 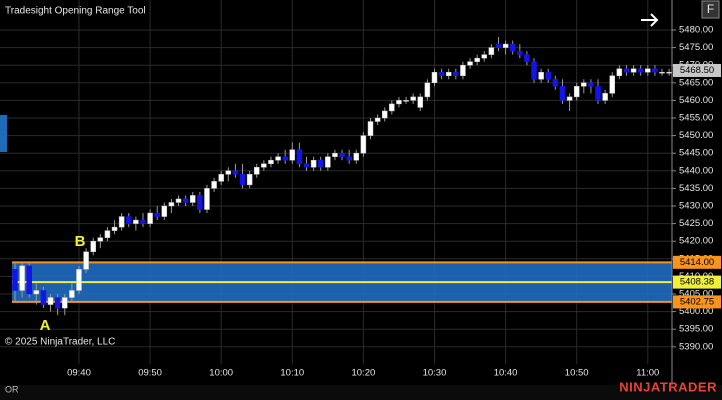 What do you see at coordinates (696, 47) in the screenshot?
I see `y-tick-label: 5475.00` at bounding box center [696, 47].